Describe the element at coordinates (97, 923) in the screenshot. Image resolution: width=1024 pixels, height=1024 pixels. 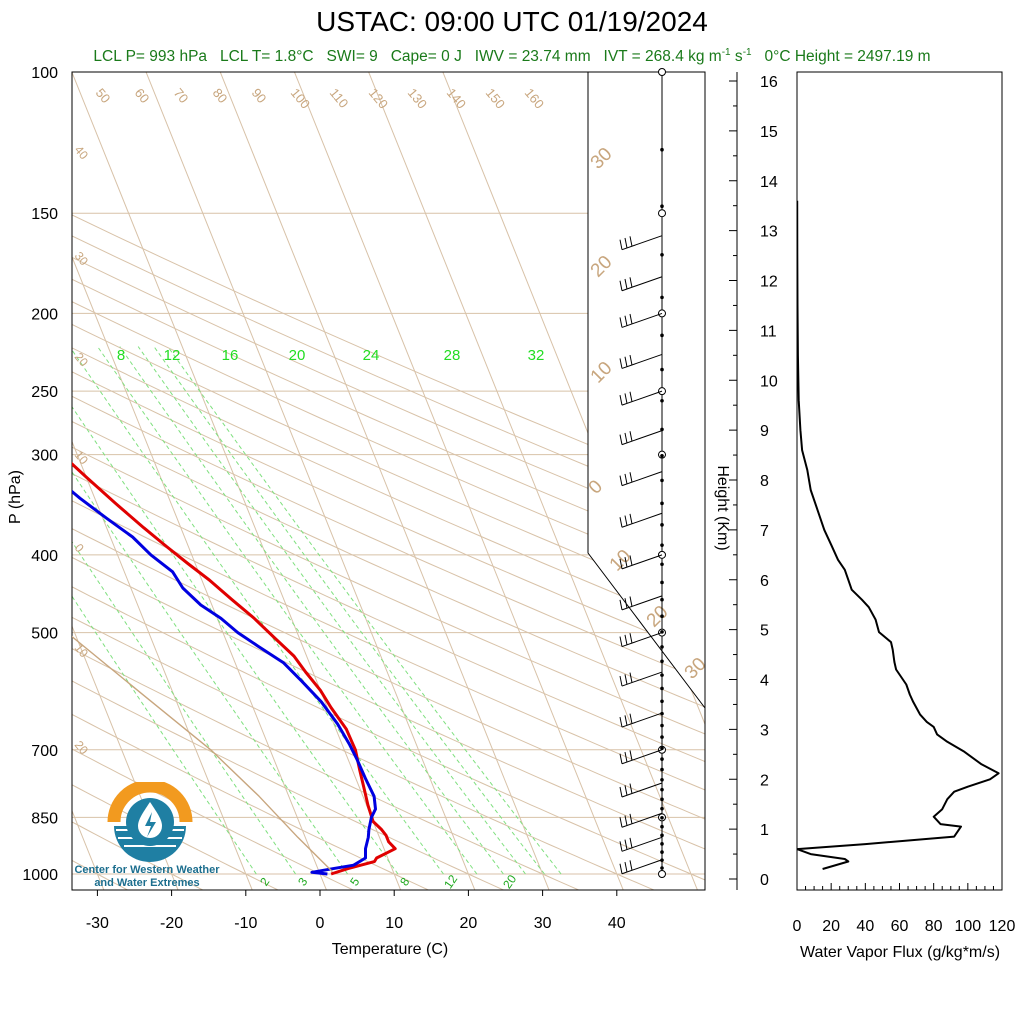
I see `x-tick-label: -30` at that location.